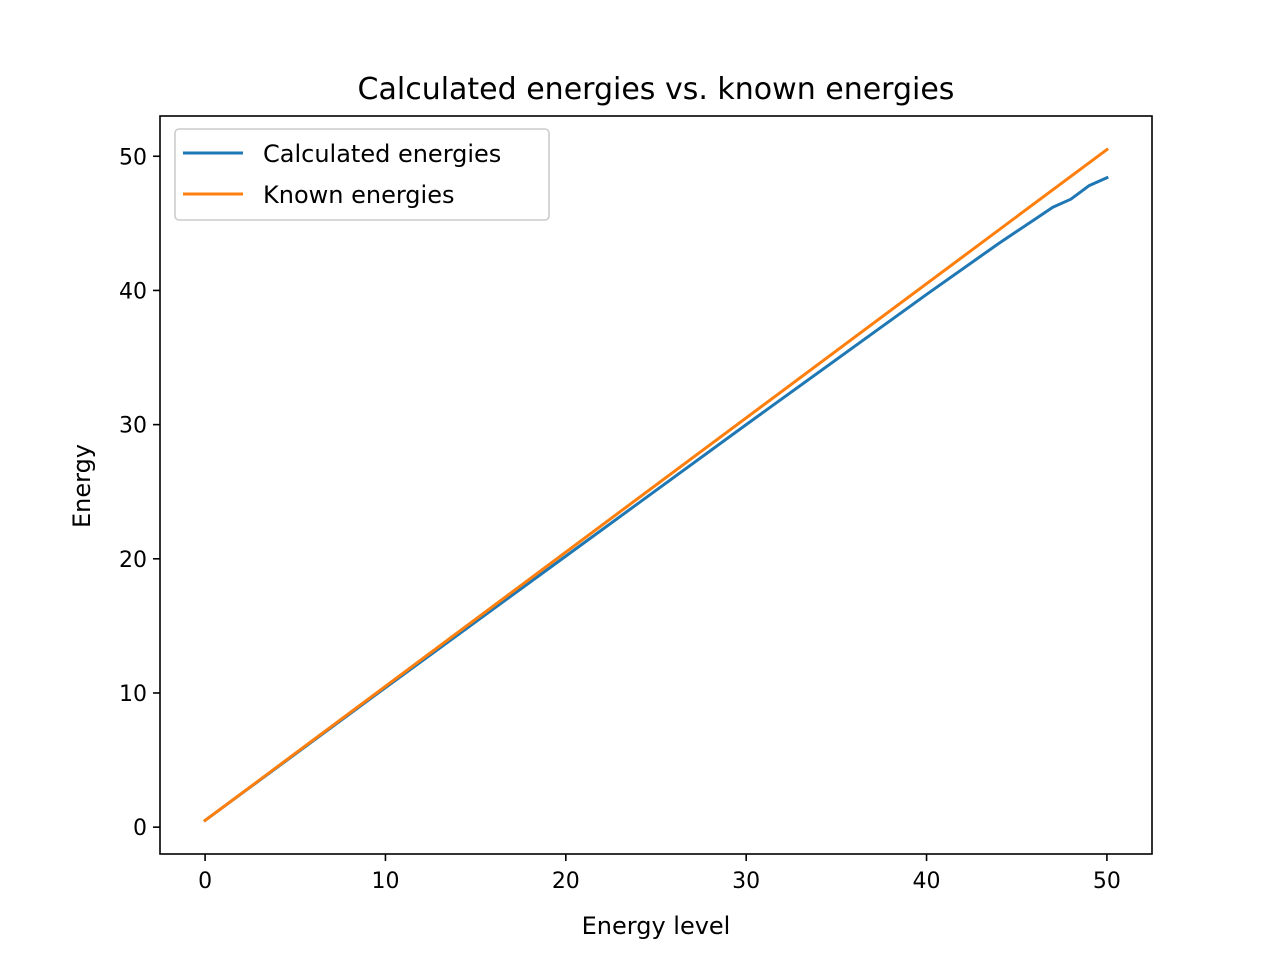 The height and width of the screenshot is (960, 1280). Describe the element at coordinates (566, 881) in the screenshot. I see `x-tick-label: 20` at that location.